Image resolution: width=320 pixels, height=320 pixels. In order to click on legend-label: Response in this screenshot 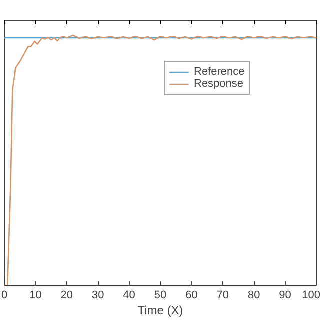, I will do `click(219, 84)`.